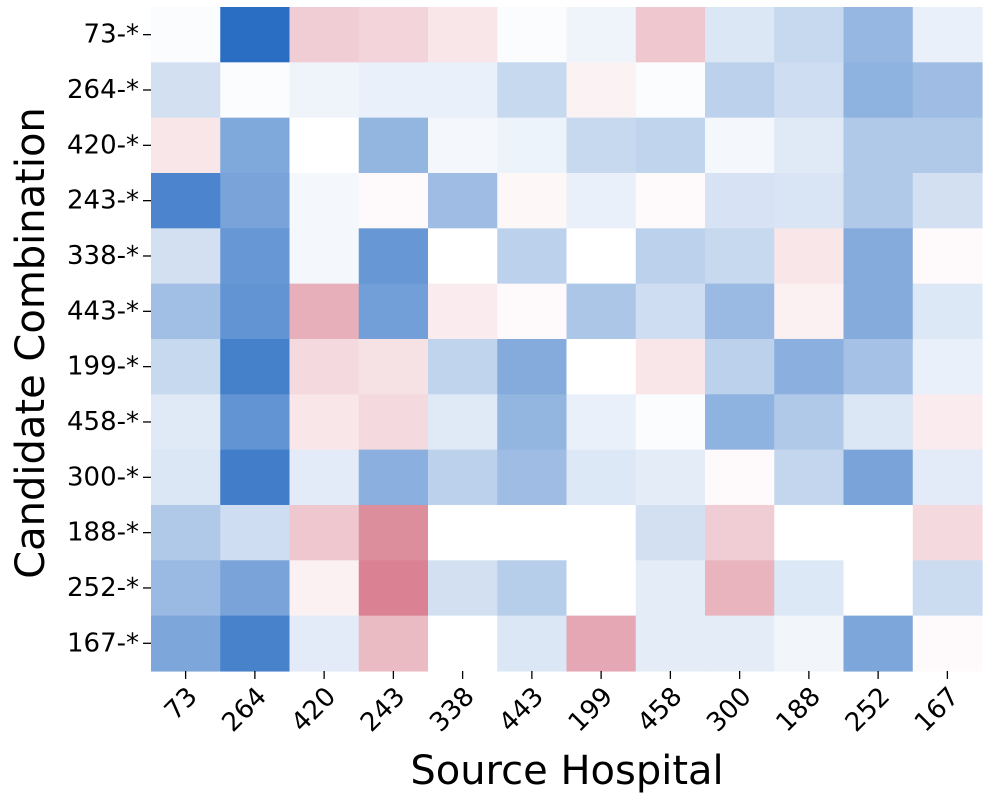 This screenshot has width=996, height=803. I want to click on x-tick-label: 443, so click(522, 710).